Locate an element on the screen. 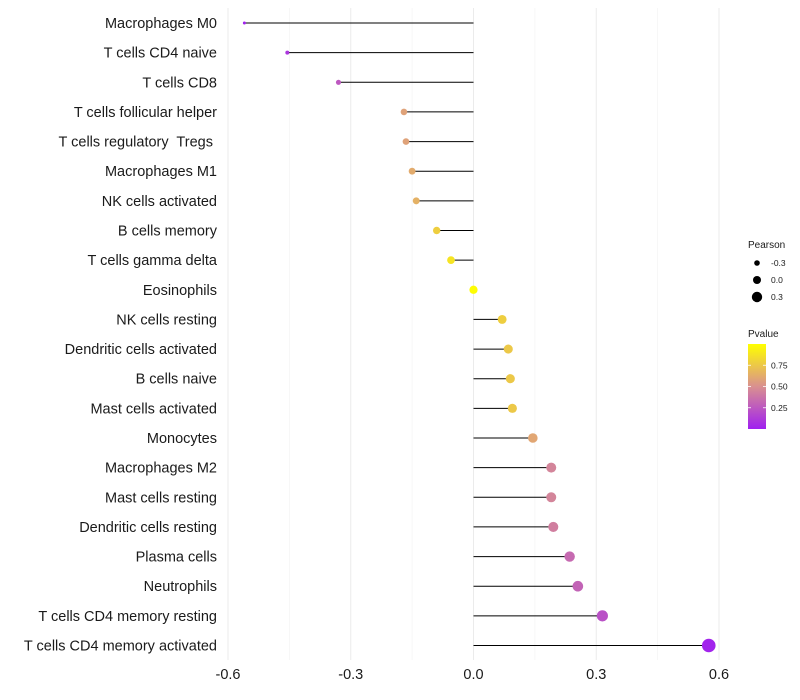  dot-t-cells-follicular-helper is located at coordinates (404, 112).